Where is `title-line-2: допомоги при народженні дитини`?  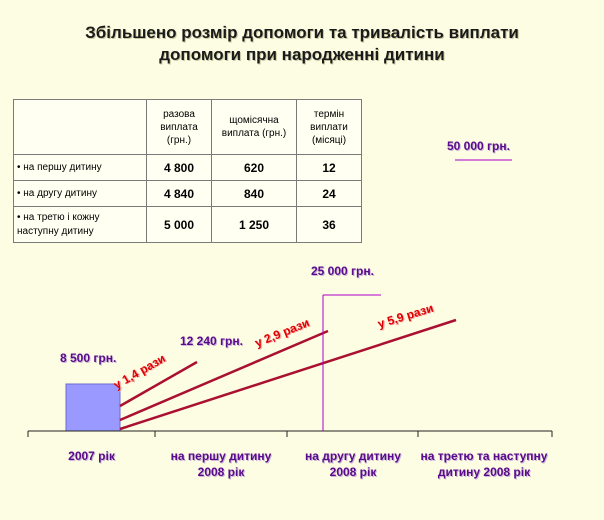
title-line-2: допомоги при народженні дитини is located at coordinates (302, 54).